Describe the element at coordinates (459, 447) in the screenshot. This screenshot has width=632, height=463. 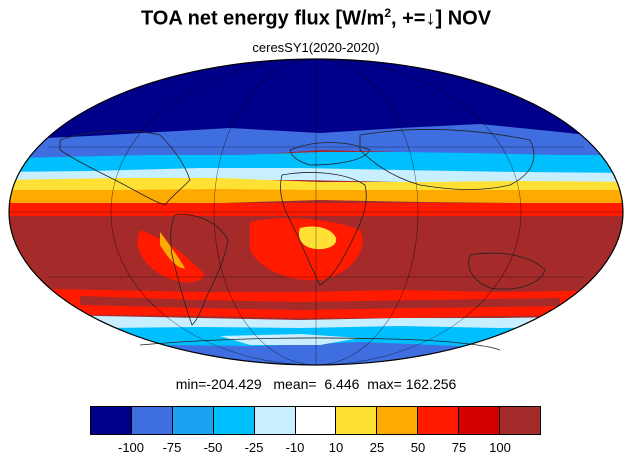
I see `colorbar-tick-label: 75` at that location.